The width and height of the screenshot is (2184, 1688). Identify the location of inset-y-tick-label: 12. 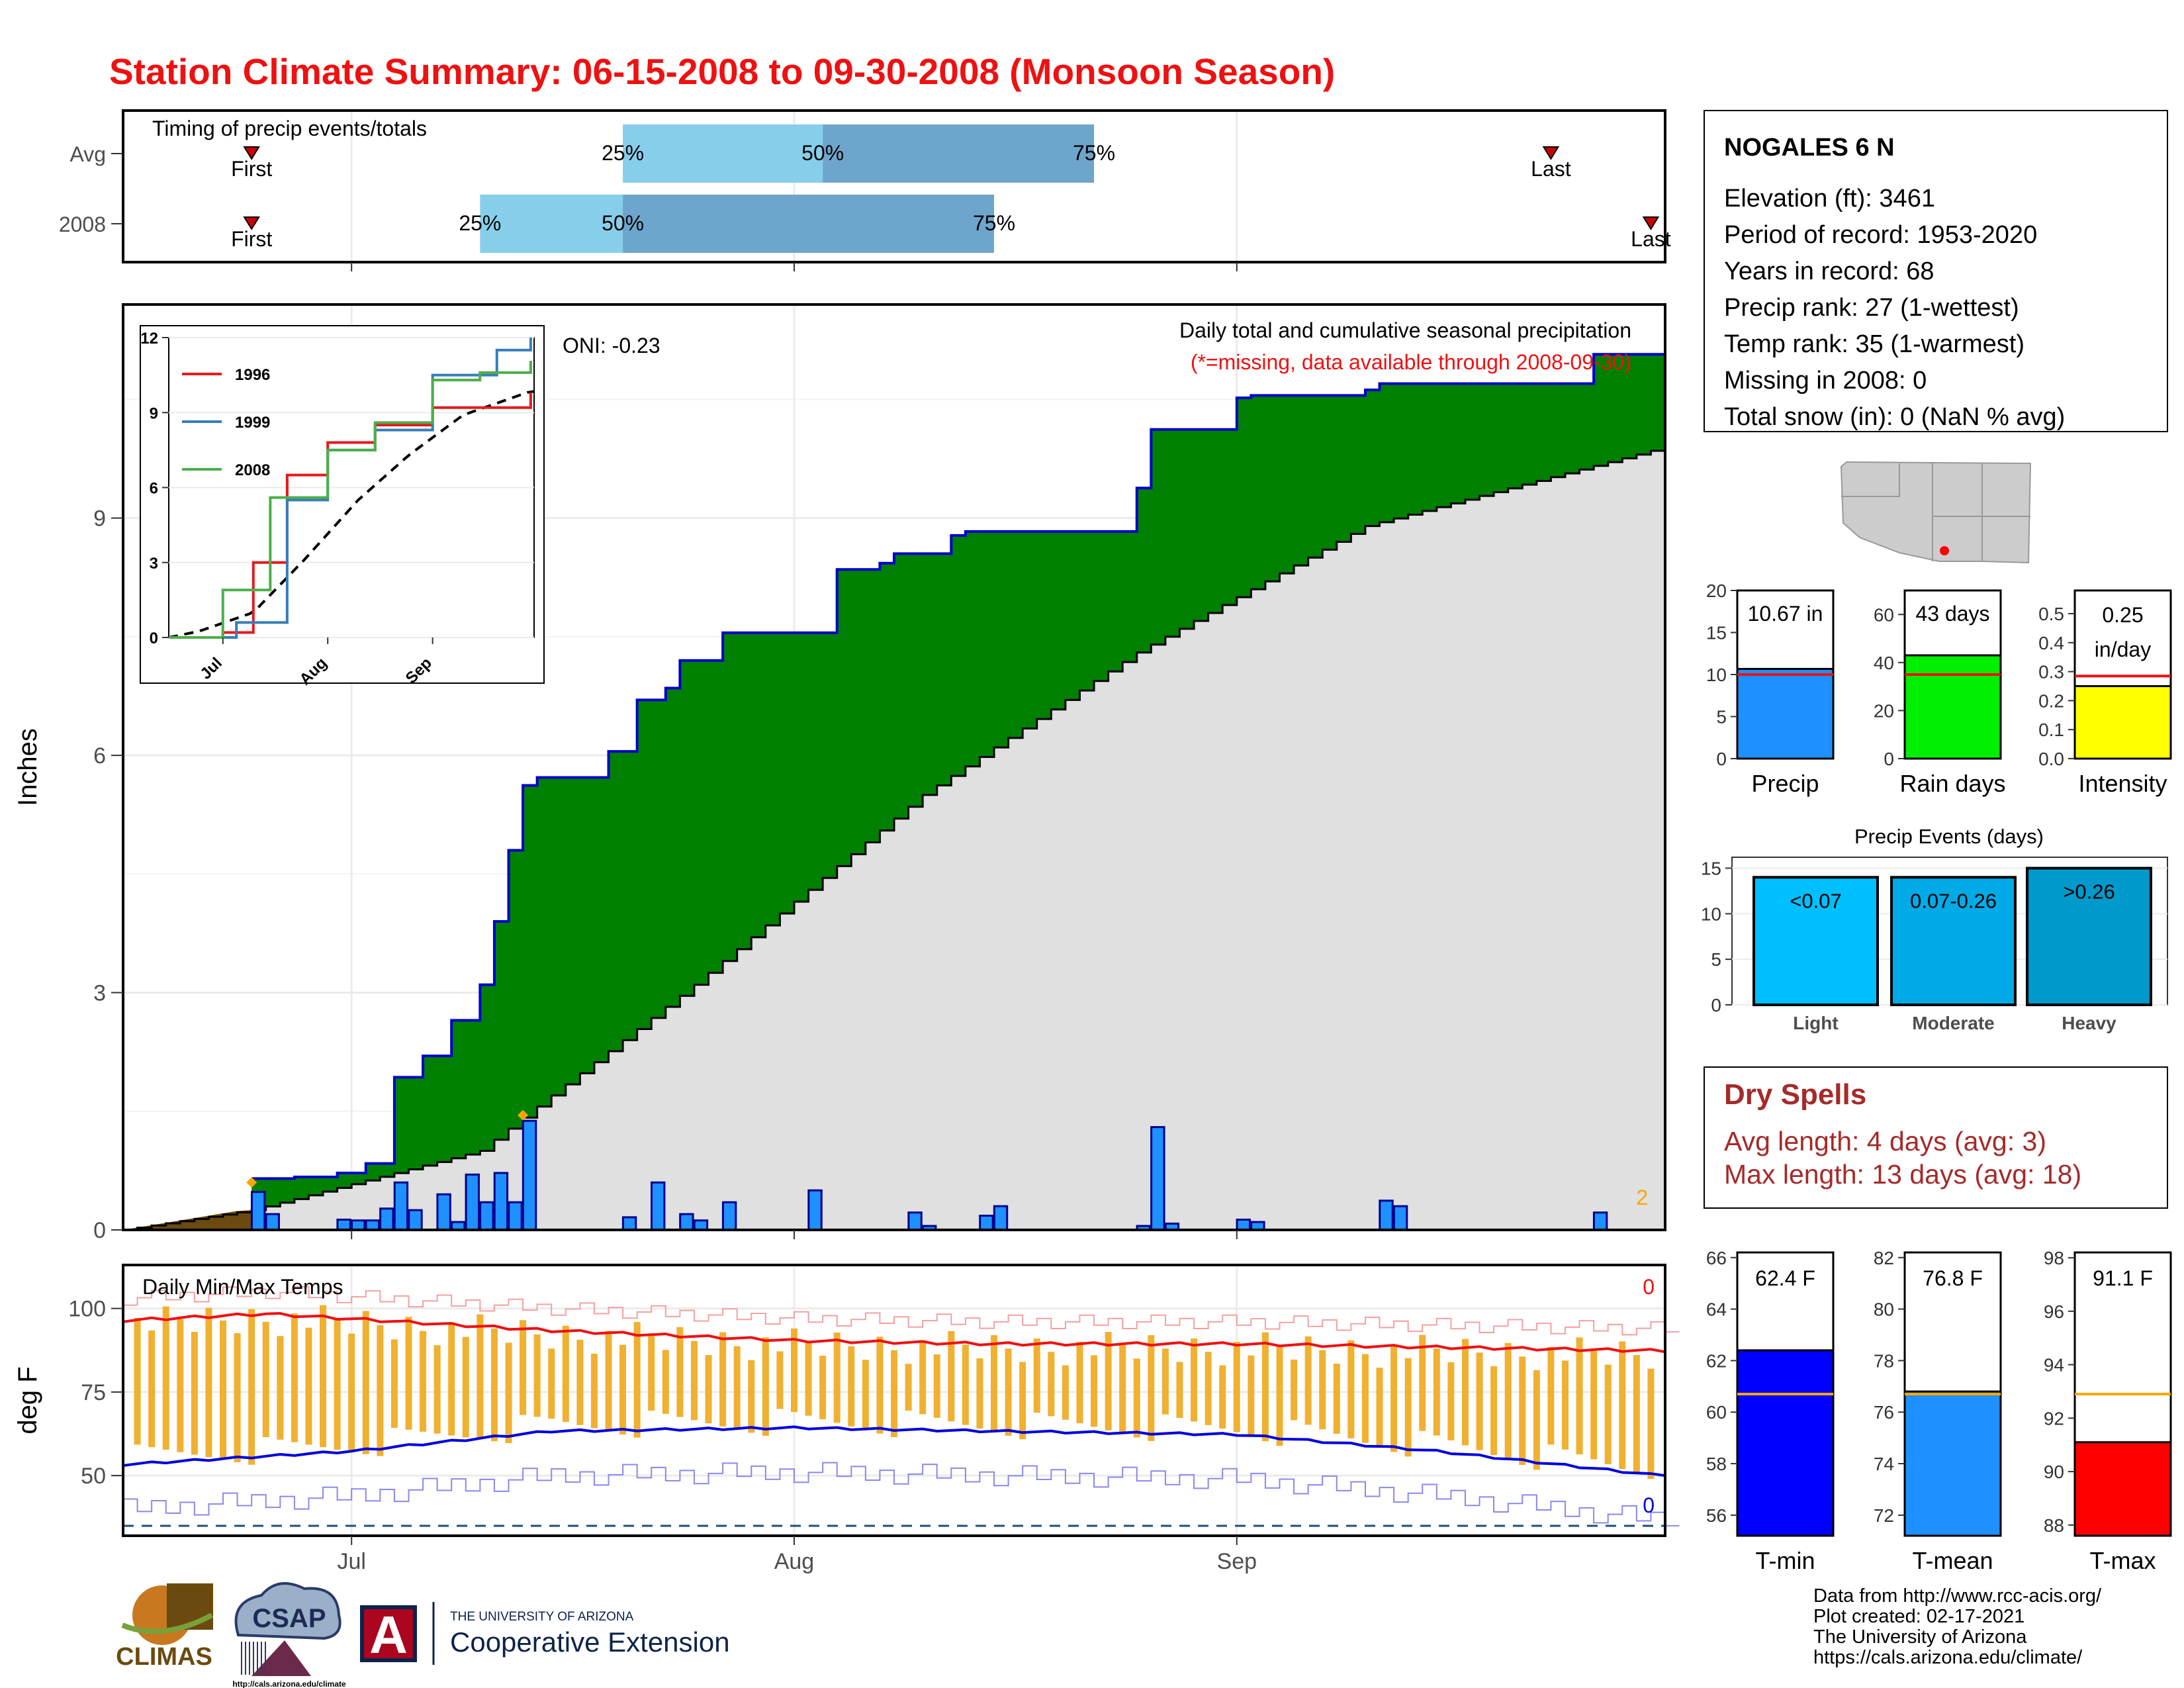
(149, 339).